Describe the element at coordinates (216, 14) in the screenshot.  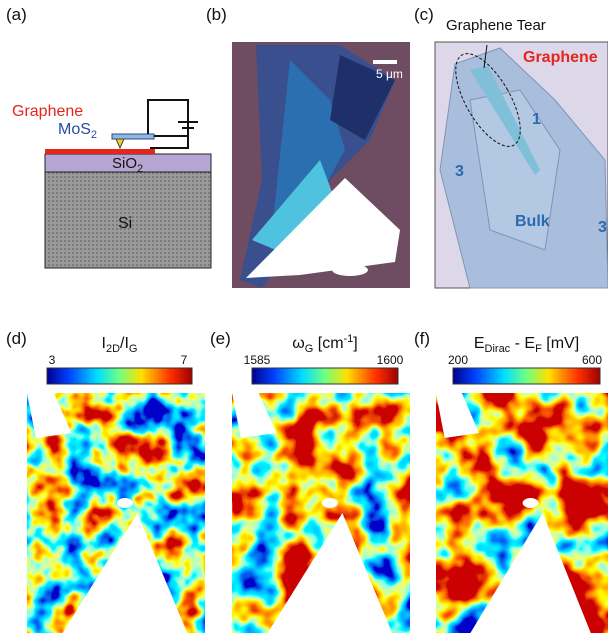
I see `panel-label: (b)` at that location.